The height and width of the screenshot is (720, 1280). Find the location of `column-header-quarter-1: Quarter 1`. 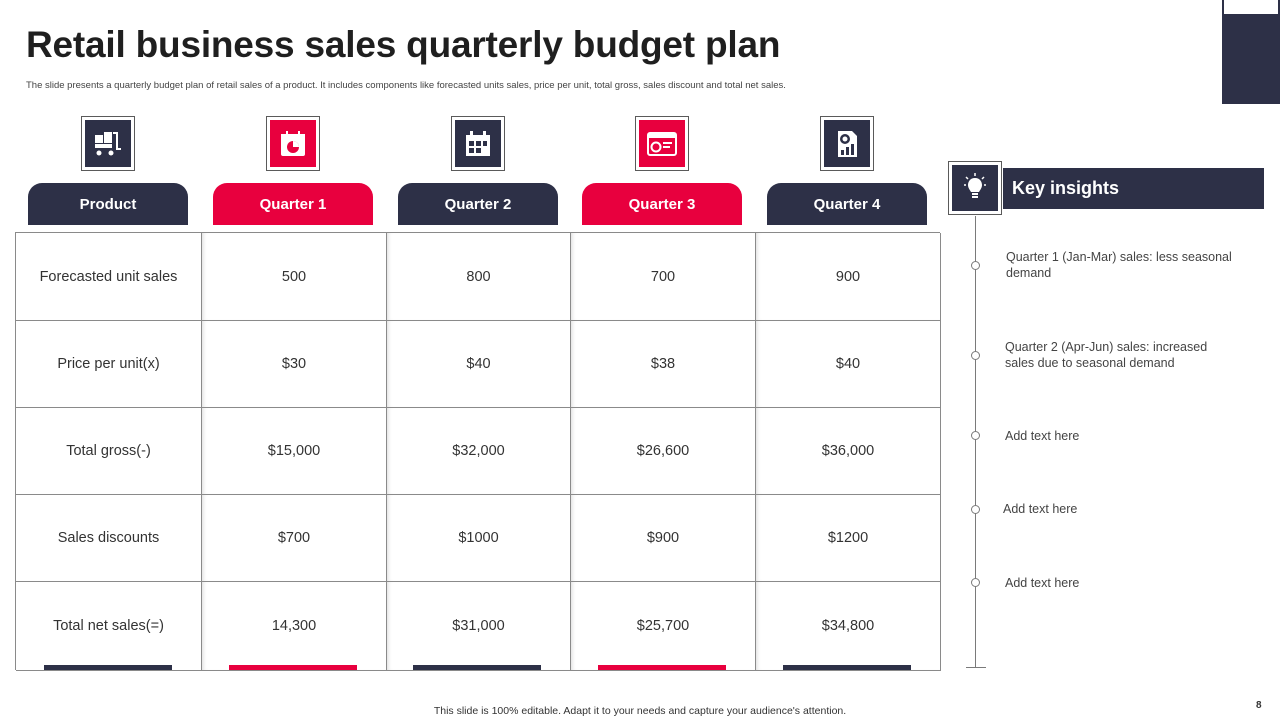

column-header-quarter-1: Quarter 1 is located at coordinates (293, 204).